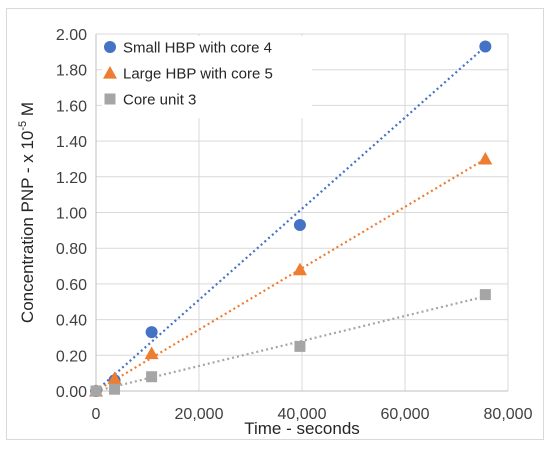 The height and width of the screenshot is (452, 550). Describe the element at coordinates (302, 414) in the screenshot. I see `x-tick-label: 40,000` at that location.